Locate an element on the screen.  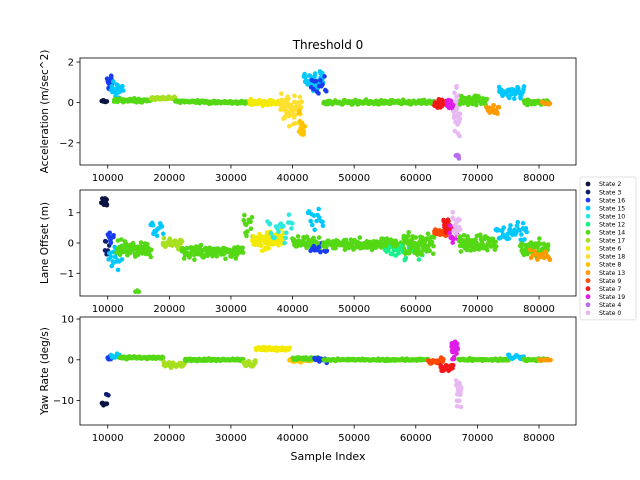
legend-label: State 4 is located at coordinates (610, 305).